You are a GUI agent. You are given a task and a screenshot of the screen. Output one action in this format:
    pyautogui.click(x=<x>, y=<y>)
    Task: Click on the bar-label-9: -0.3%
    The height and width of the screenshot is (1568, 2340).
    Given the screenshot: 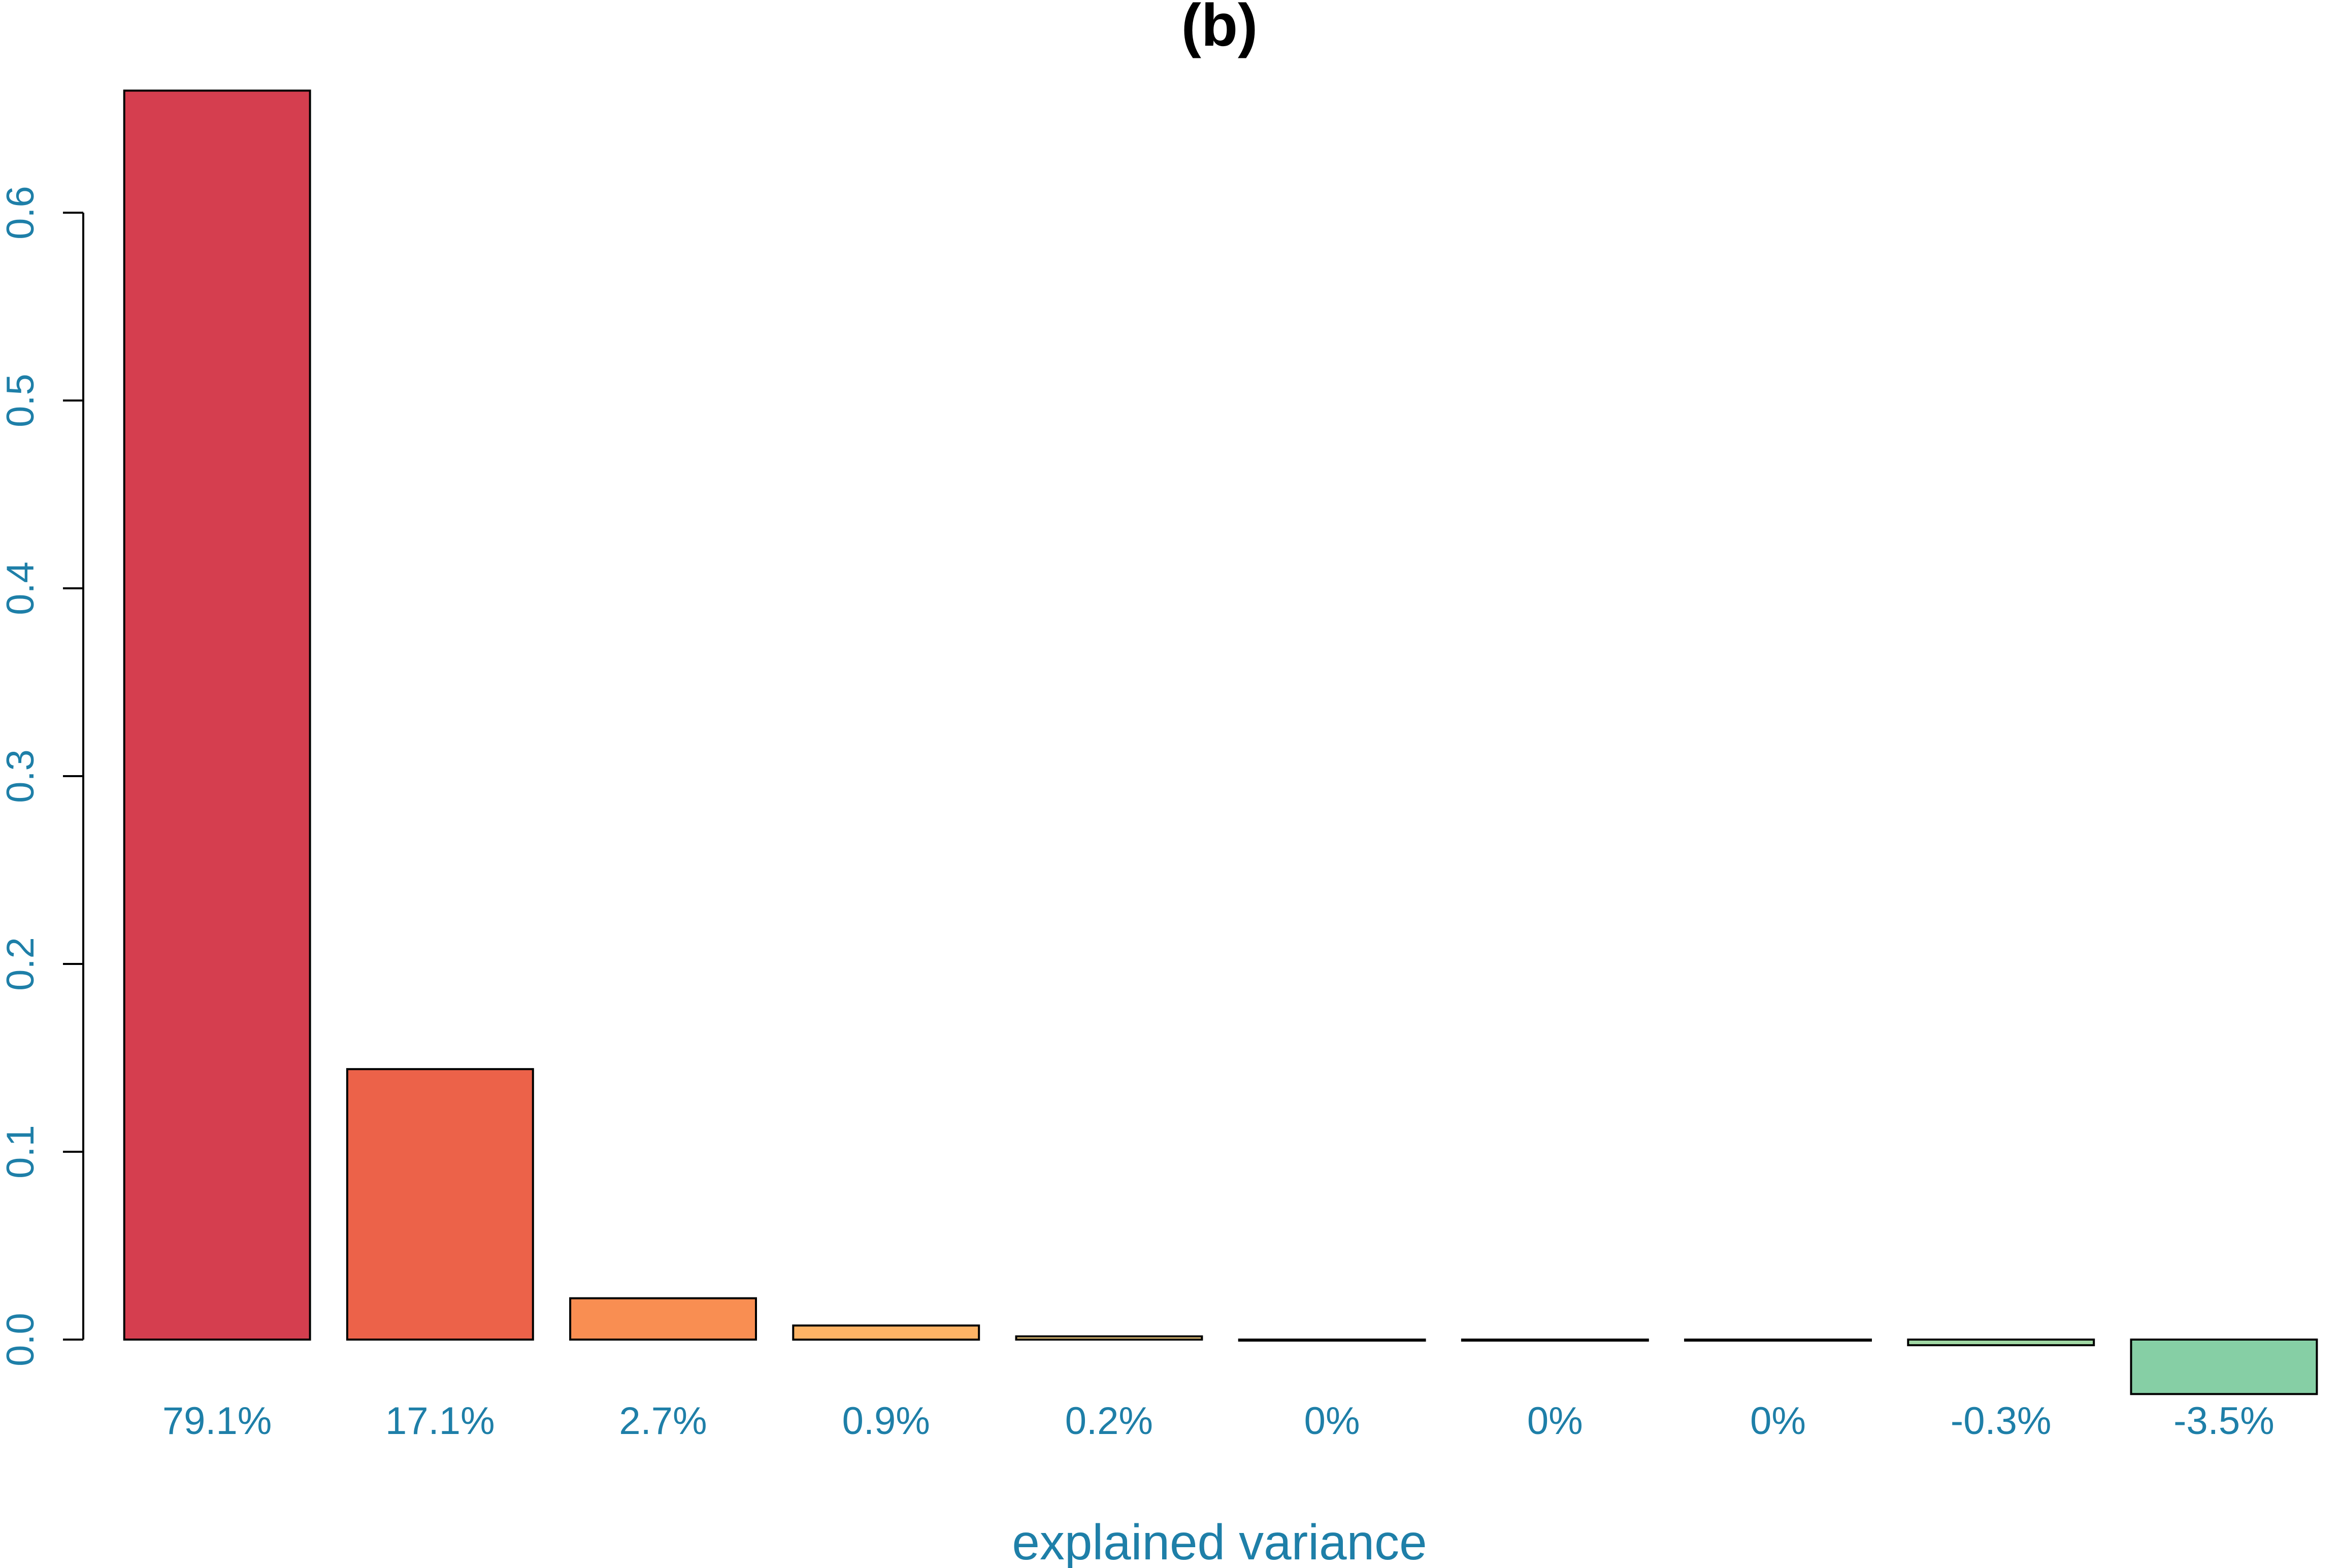 What is the action you would take?
    pyautogui.click(x=2002, y=1421)
    